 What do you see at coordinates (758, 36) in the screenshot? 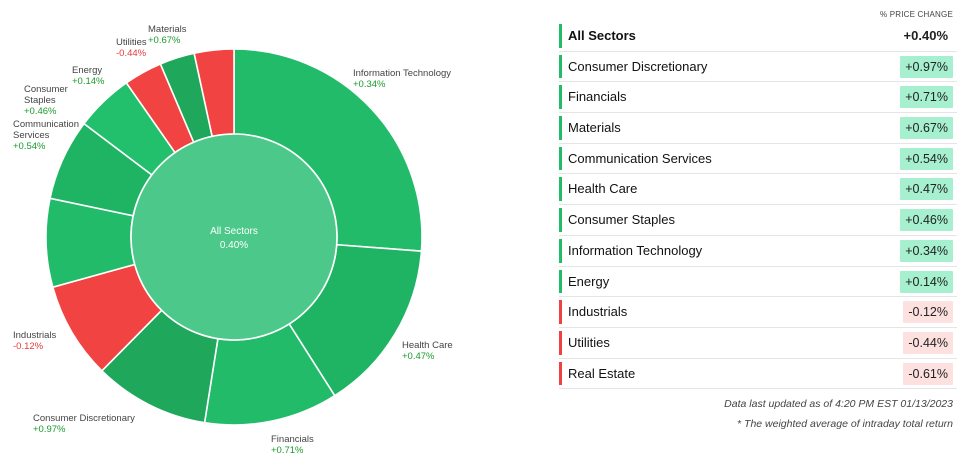
I see `table-row-all-sectors: All Sectors +0.40%` at bounding box center [758, 36].